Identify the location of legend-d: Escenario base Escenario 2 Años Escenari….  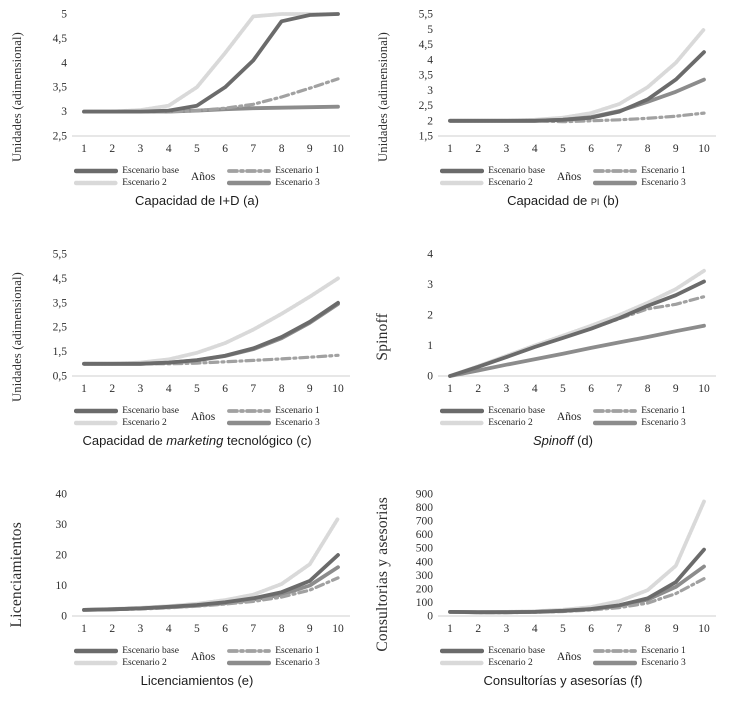
(563, 417).